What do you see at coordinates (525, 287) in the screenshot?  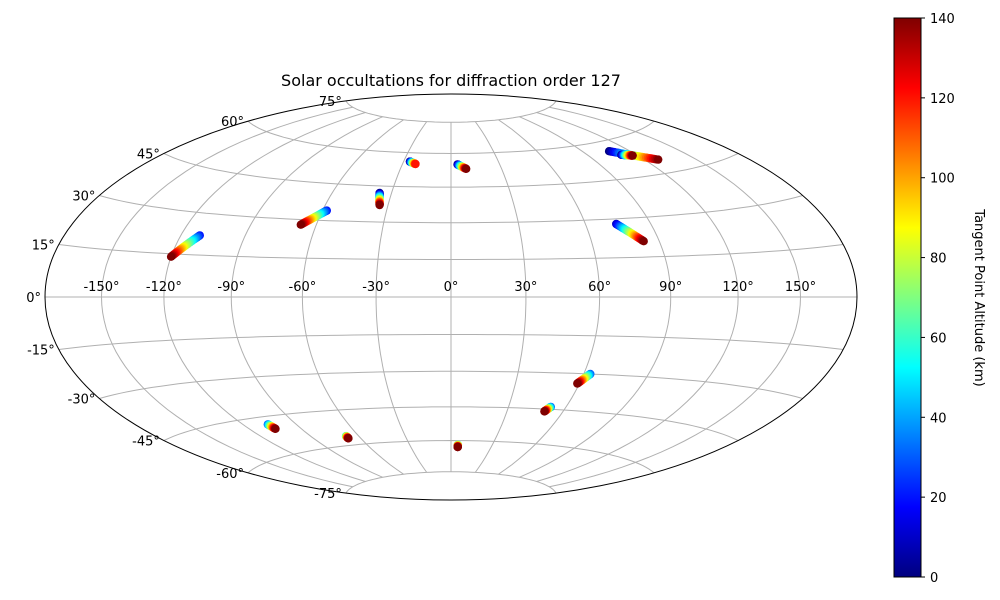 I see `longitude-tick-label: 30°` at bounding box center [525, 287].